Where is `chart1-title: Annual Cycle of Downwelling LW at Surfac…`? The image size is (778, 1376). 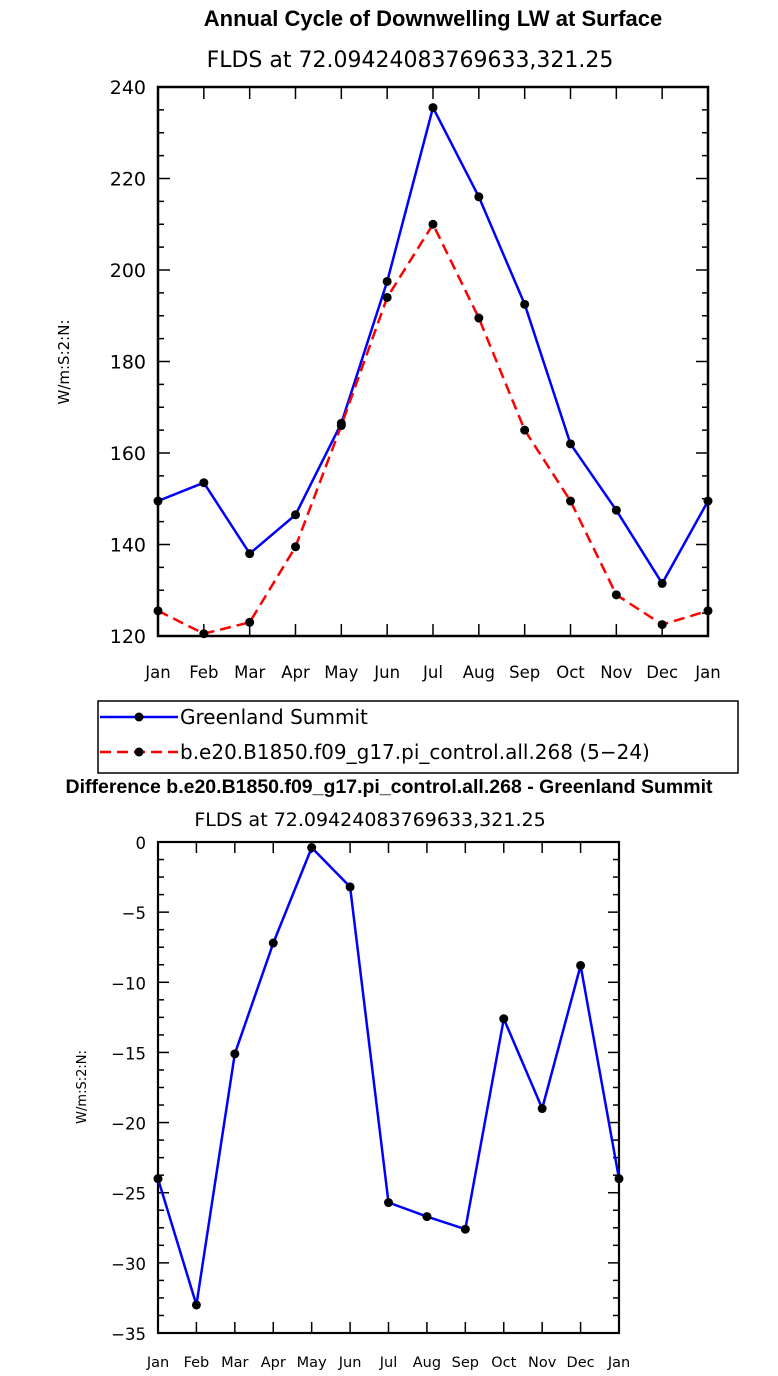
chart1-title: Annual Cycle of Downwelling LW at Surfac… is located at coordinates (433, 18).